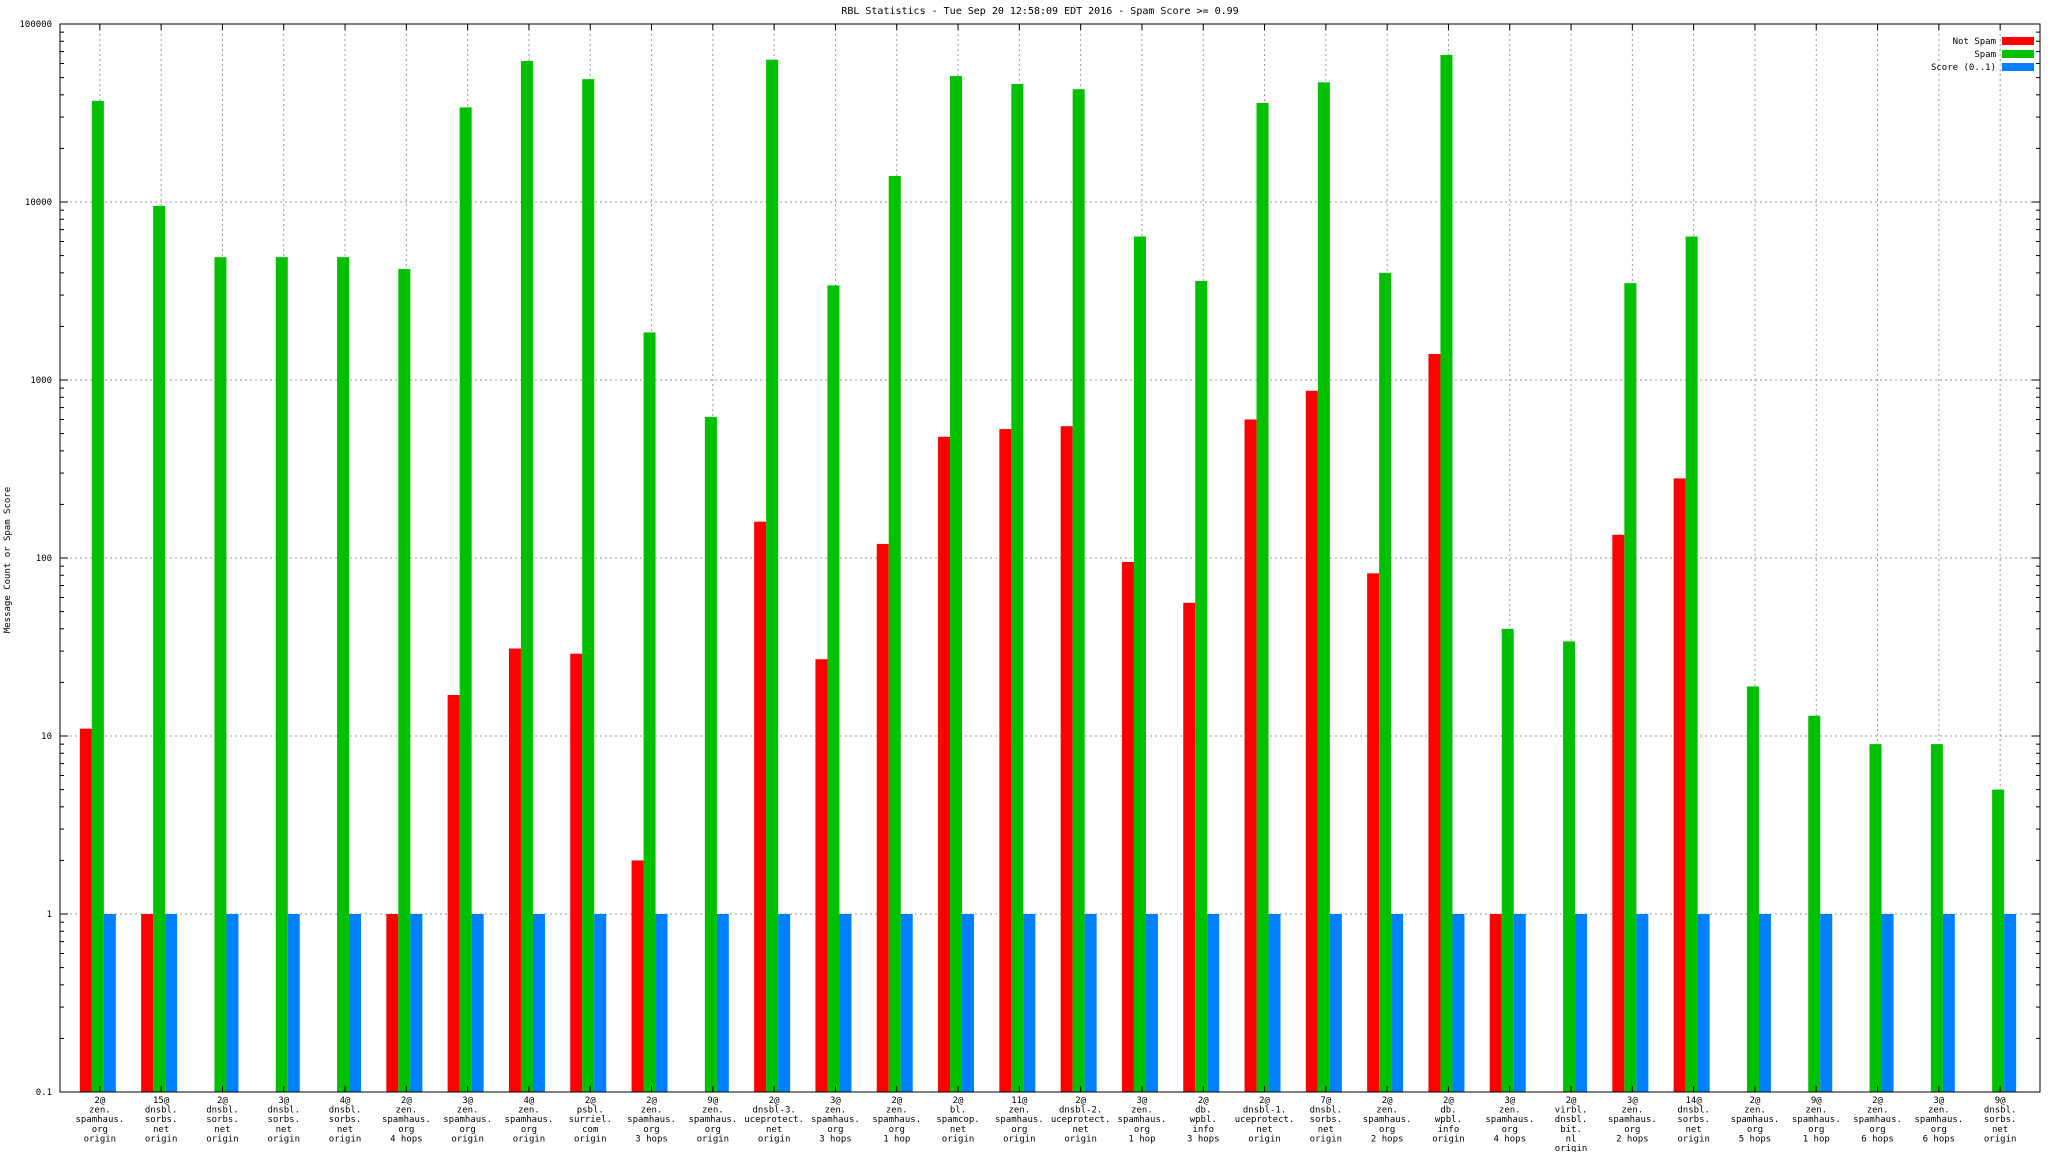  I want to click on legend-swatch, so click(2018, 54).